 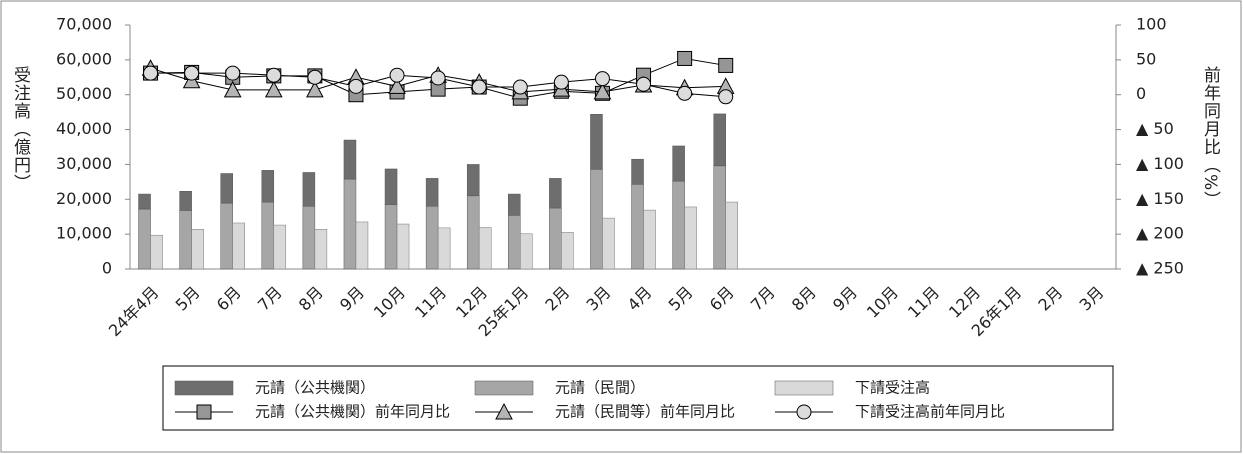 I want to click on y2-tick-label: ▲ 200, so click(x=1160, y=233).